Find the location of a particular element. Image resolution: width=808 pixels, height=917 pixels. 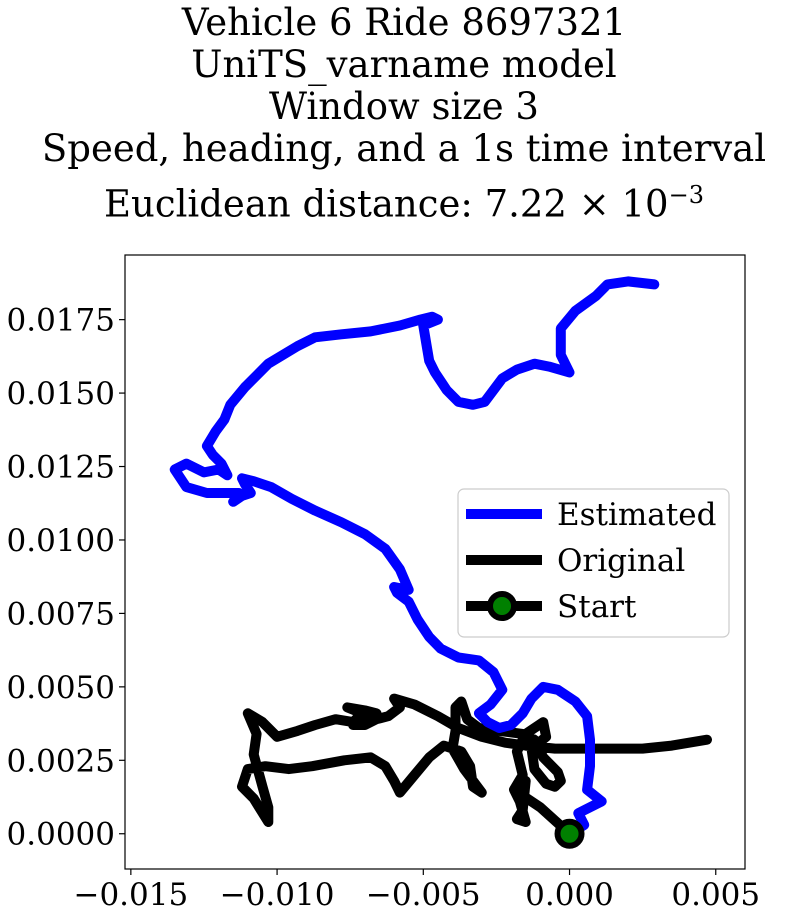

y-tick-label: 0.0125 is located at coordinates (61, 468).